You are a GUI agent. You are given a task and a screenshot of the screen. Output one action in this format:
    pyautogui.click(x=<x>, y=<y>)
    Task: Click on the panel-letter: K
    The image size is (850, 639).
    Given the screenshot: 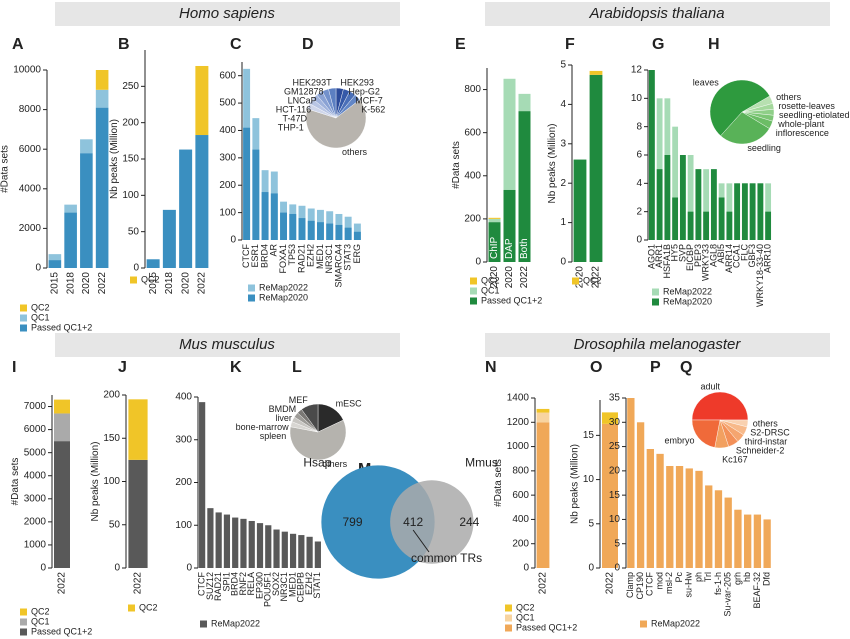 What is the action you would take?
    pyautogui.click(x=236, y=367)
    